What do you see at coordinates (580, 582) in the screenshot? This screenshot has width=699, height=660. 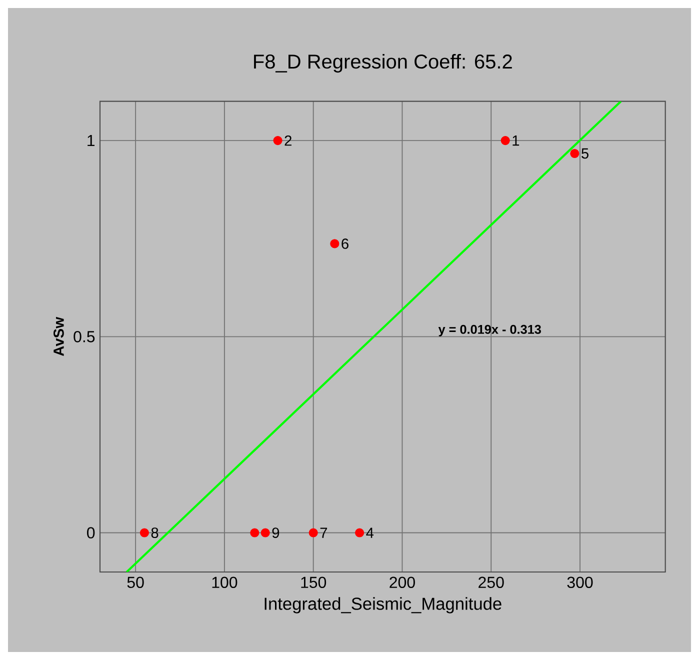 I see `x-tick-label: 300` at bounding box center [580, 582].